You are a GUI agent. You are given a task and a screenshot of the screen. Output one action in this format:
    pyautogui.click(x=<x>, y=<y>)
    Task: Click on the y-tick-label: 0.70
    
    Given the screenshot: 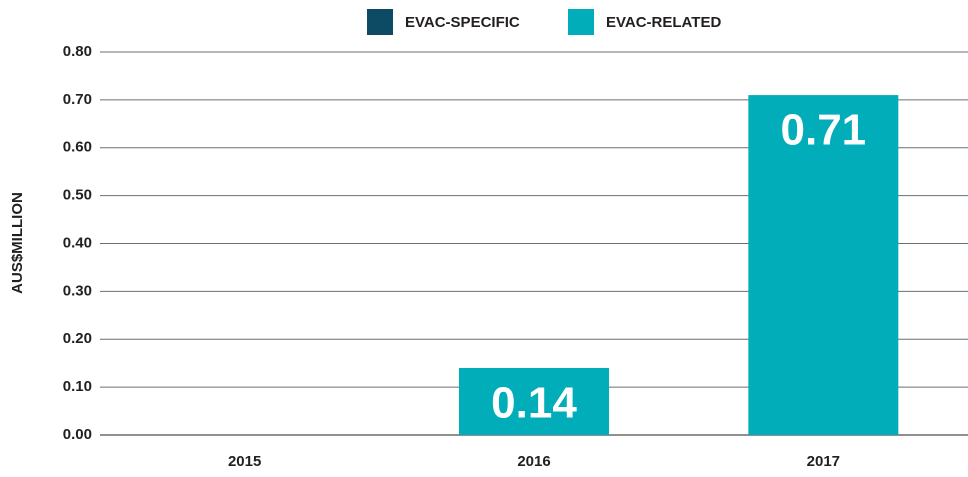 What is the action you would take?
    pyautogui.click(x=77, y=99)
    